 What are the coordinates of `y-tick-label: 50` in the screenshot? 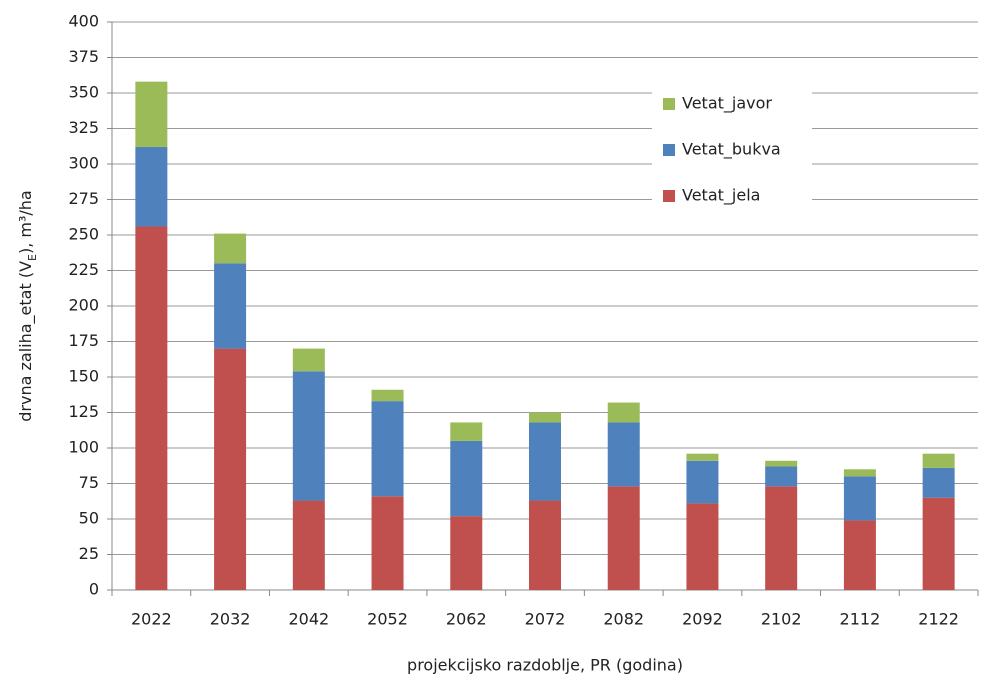 It's located at (89, 518).